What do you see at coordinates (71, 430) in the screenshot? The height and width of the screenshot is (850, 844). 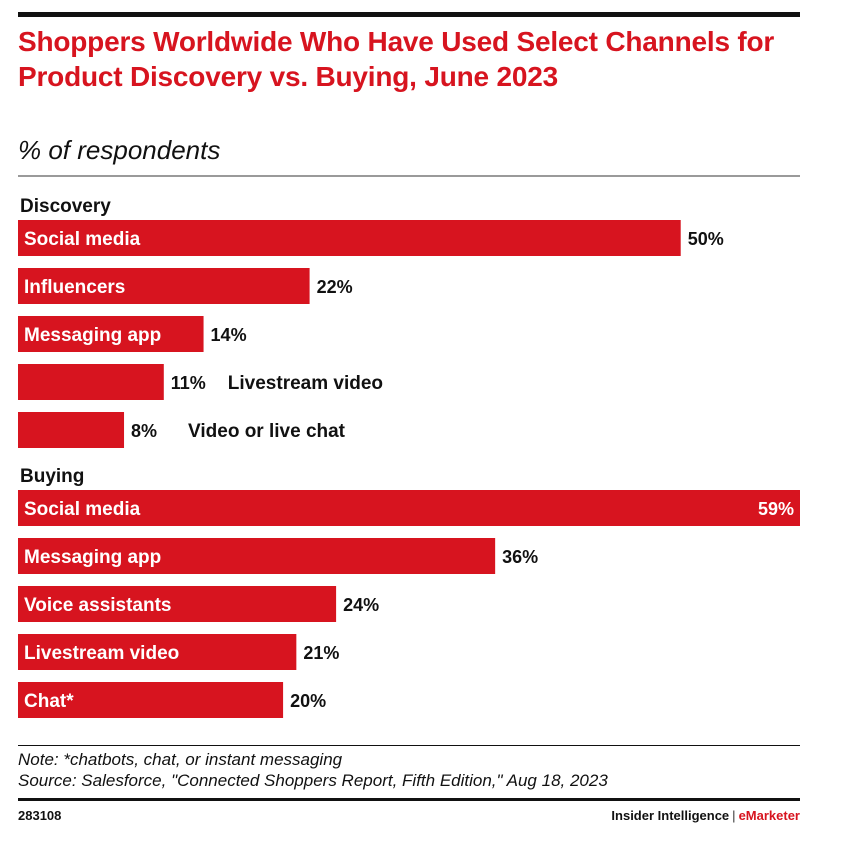 I see `bar-discovery-video-or-live-chat` at bounding box center [71, 430].